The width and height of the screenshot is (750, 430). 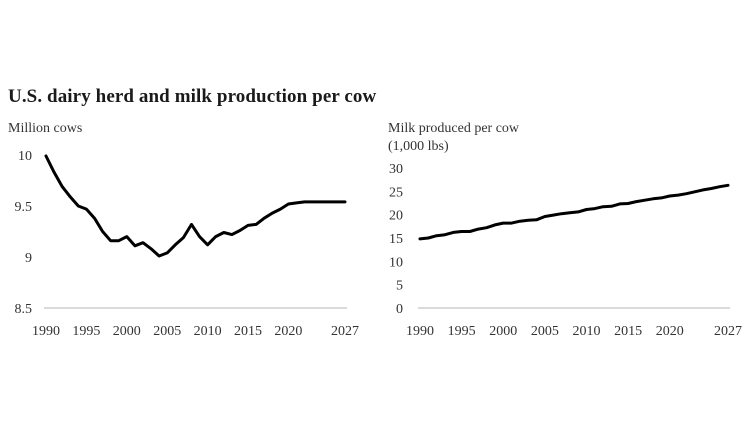 I want to click on milk-x-tick-label: 1995, so click(x=462, y=331).